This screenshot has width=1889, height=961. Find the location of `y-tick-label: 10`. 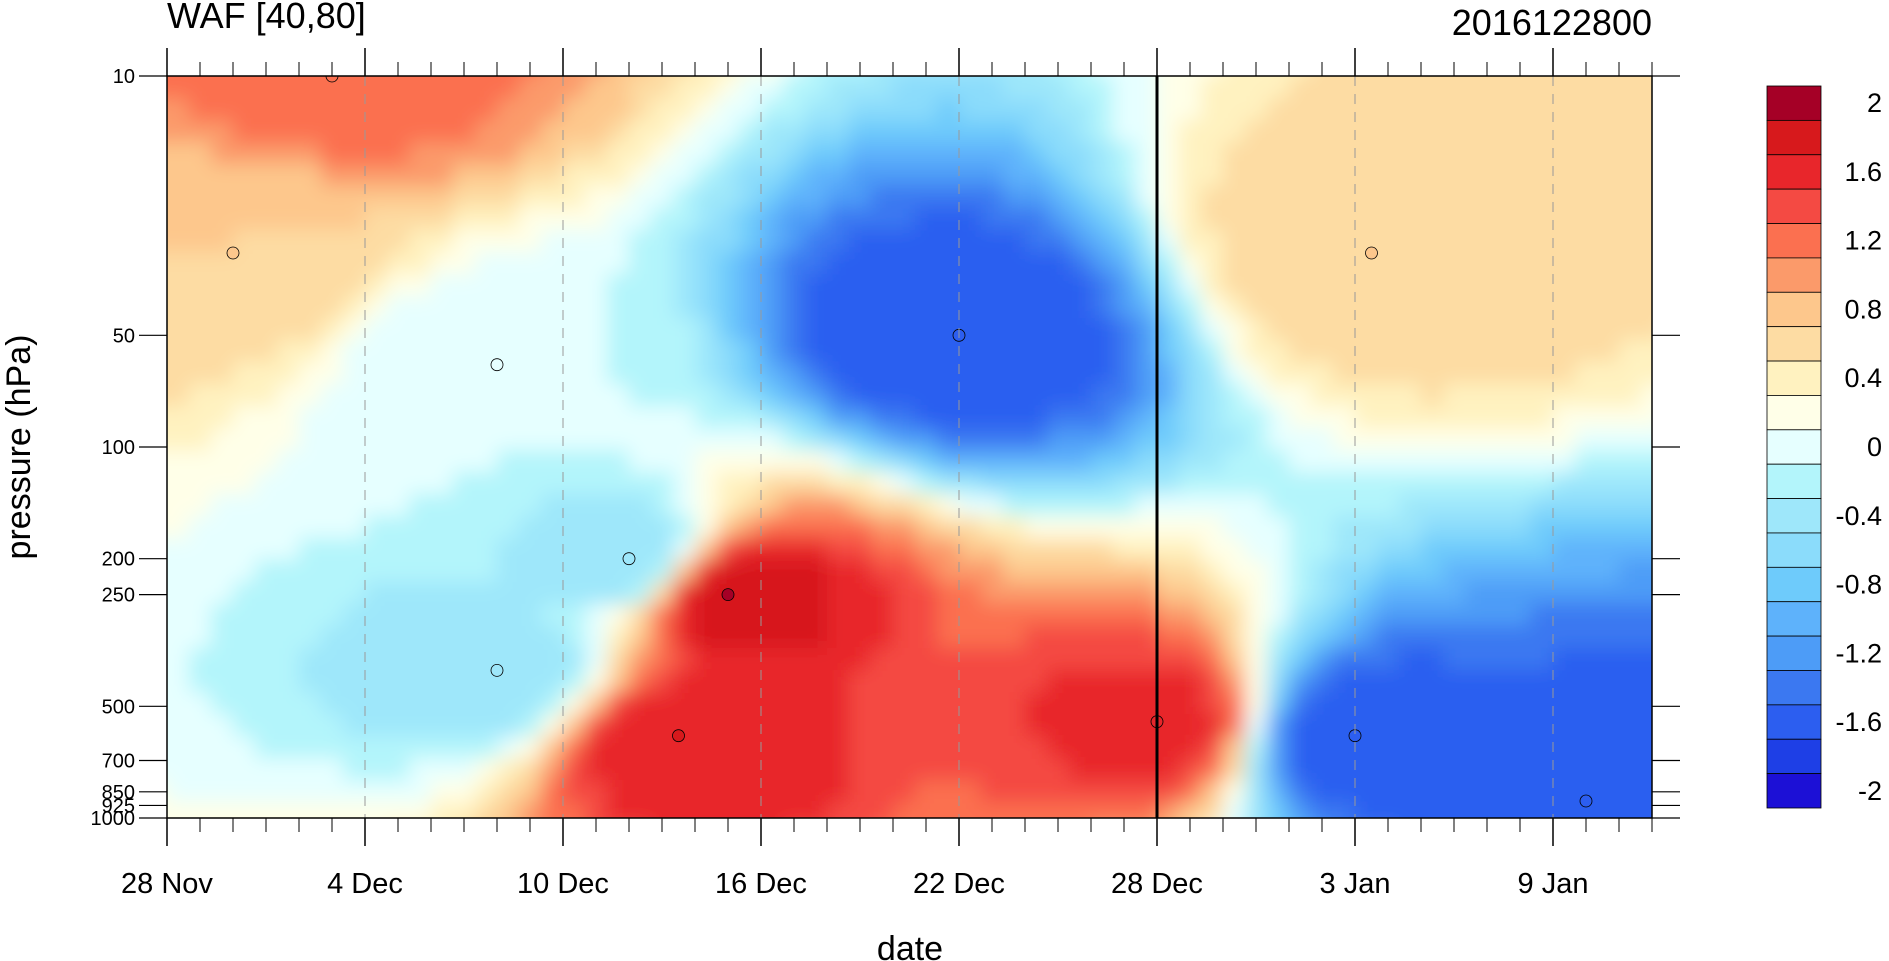

y-tick-label: 10 is located at coordinates (124, 77).